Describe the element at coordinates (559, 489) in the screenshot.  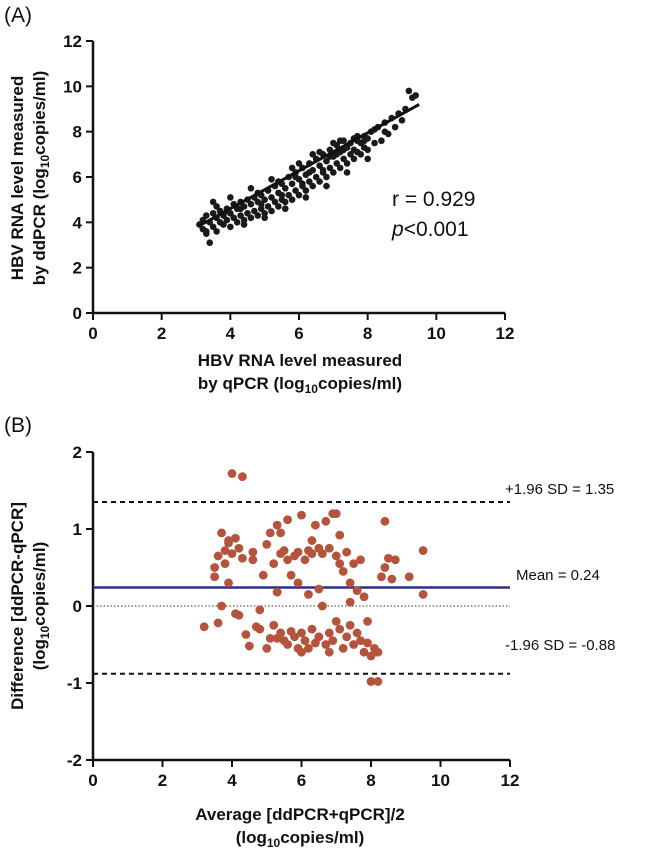
I see `upper-loa-label: +1.96 SD = 1.35` at that location.